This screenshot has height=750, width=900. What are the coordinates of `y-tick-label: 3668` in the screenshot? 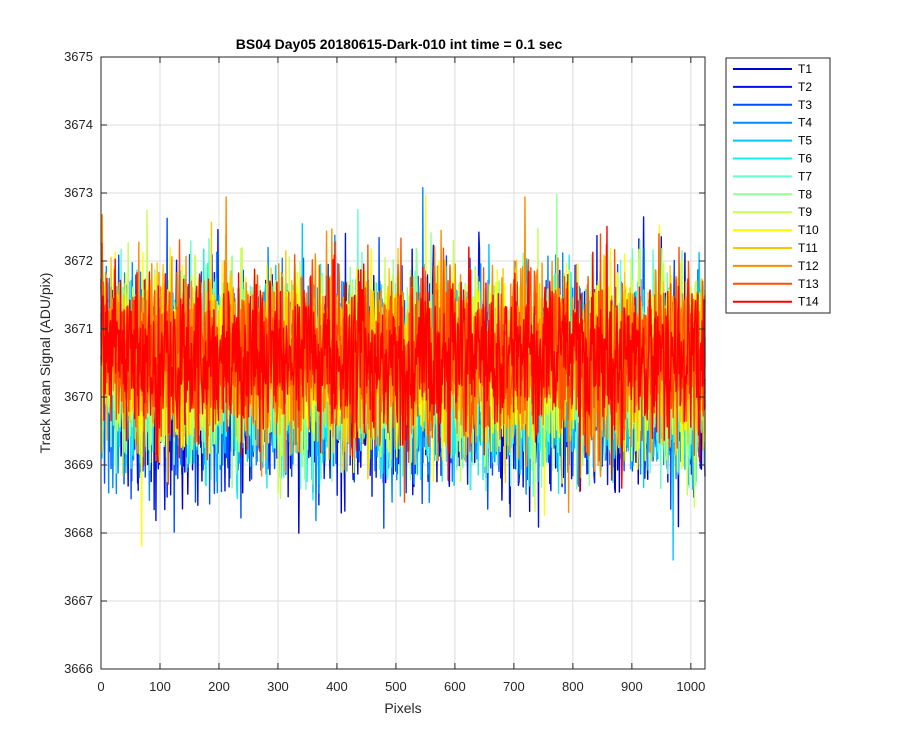 It's located at (78, 532).